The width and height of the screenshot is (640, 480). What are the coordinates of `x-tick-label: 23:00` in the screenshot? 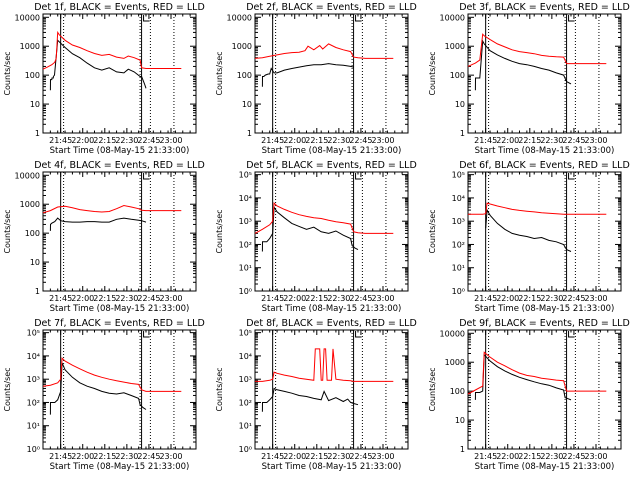 It's located at (595, 298).